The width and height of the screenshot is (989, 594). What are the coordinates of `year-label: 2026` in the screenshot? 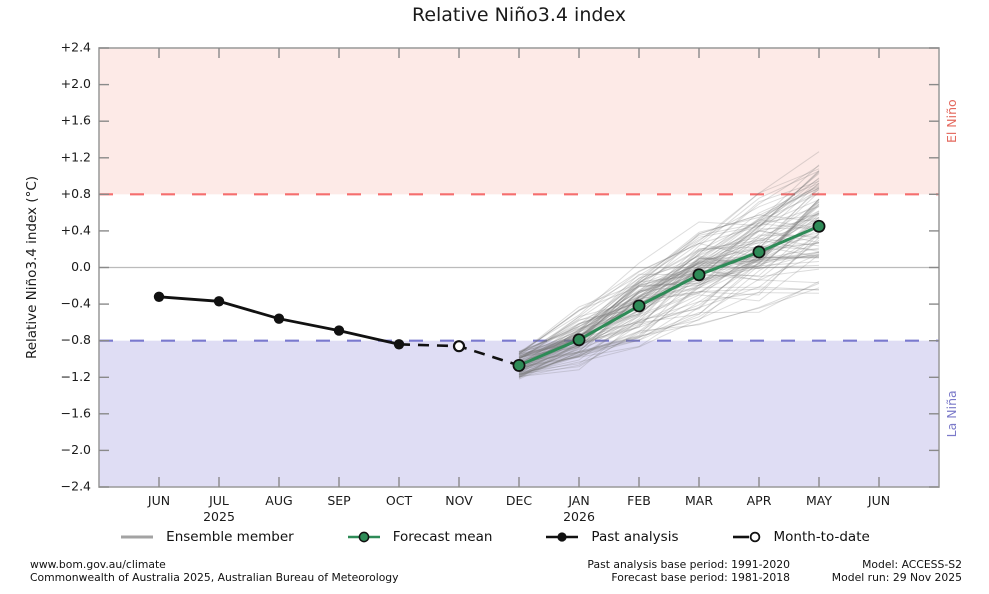 It's located at (579, 516).